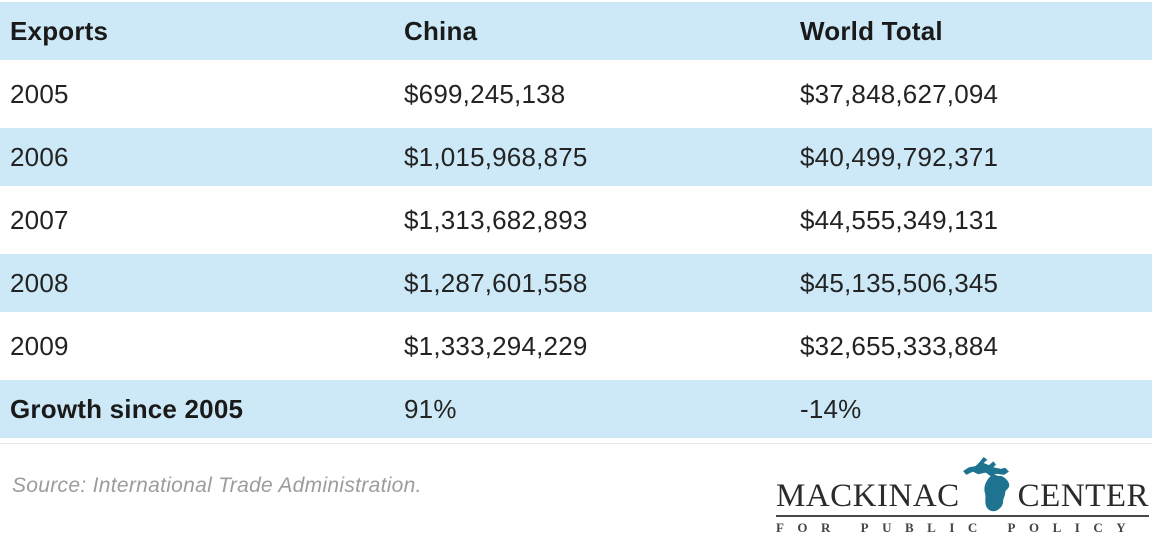 This screenshot has height=548, width=1152. What do you see at coordinates (39, 345) in the screenshot?
I see `year-label: 2009` at bounding box center [39, 345].